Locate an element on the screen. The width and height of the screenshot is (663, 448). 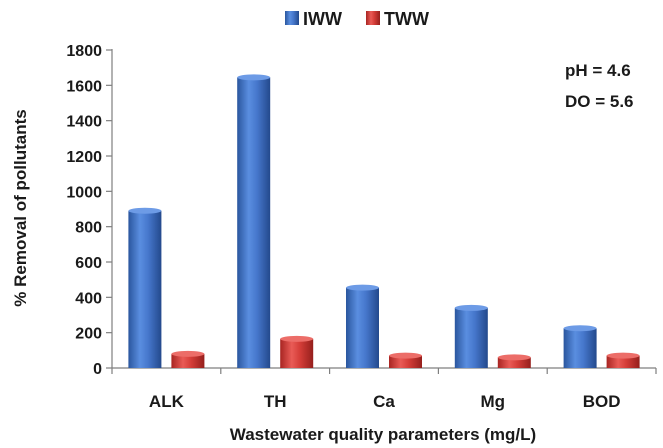
bar-tww-th is located at coordinates (297, 353).